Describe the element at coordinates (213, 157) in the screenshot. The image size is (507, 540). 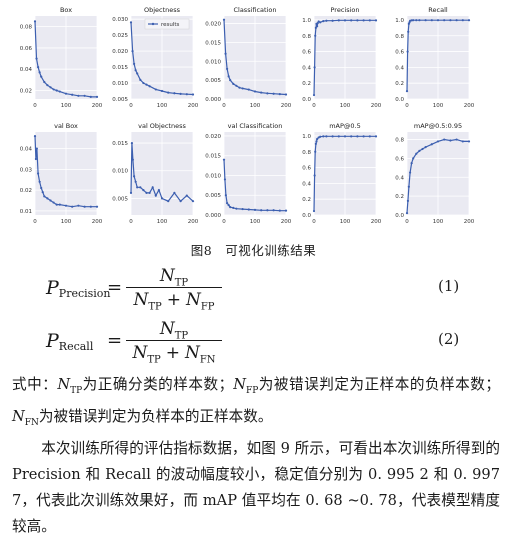
I see `y-tick-label: 0.015` at that location.